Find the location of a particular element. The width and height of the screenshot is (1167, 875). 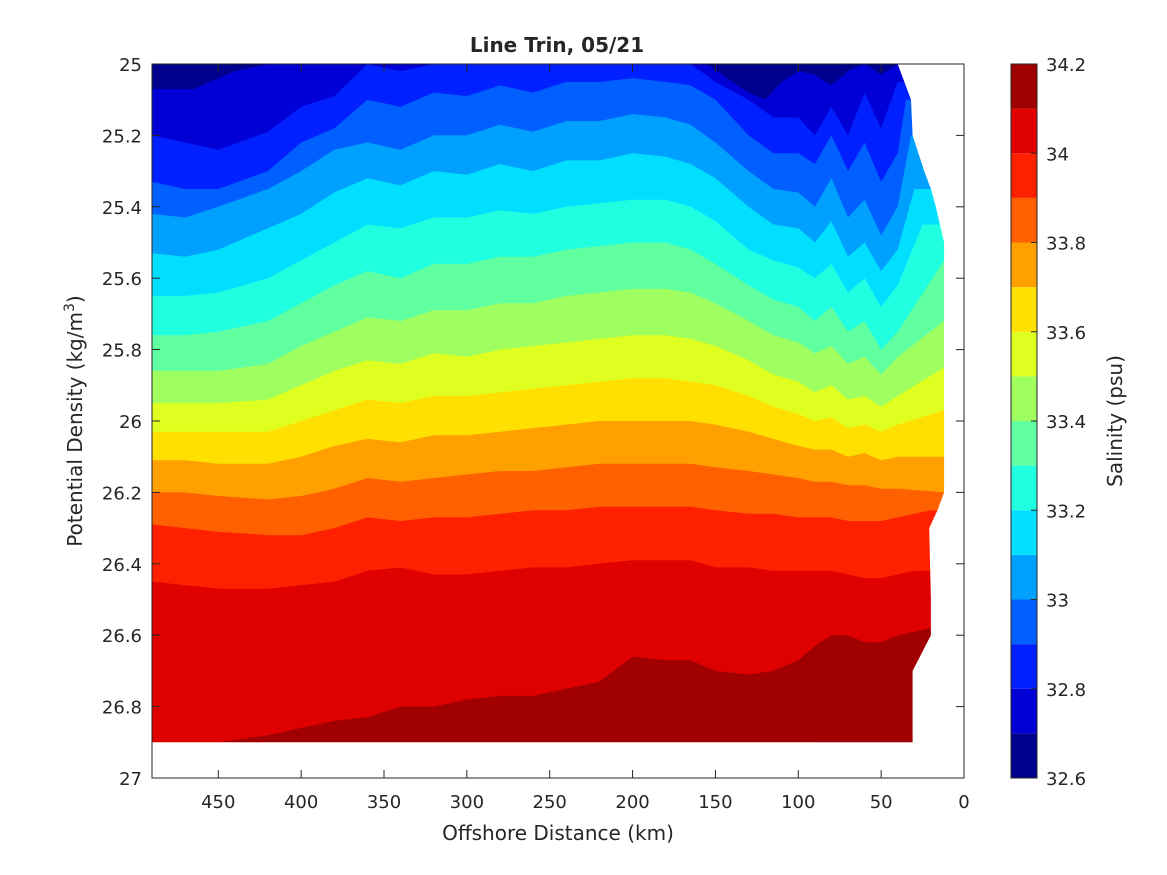

y-tick-label: 26 is located at coordinates (130, 422).